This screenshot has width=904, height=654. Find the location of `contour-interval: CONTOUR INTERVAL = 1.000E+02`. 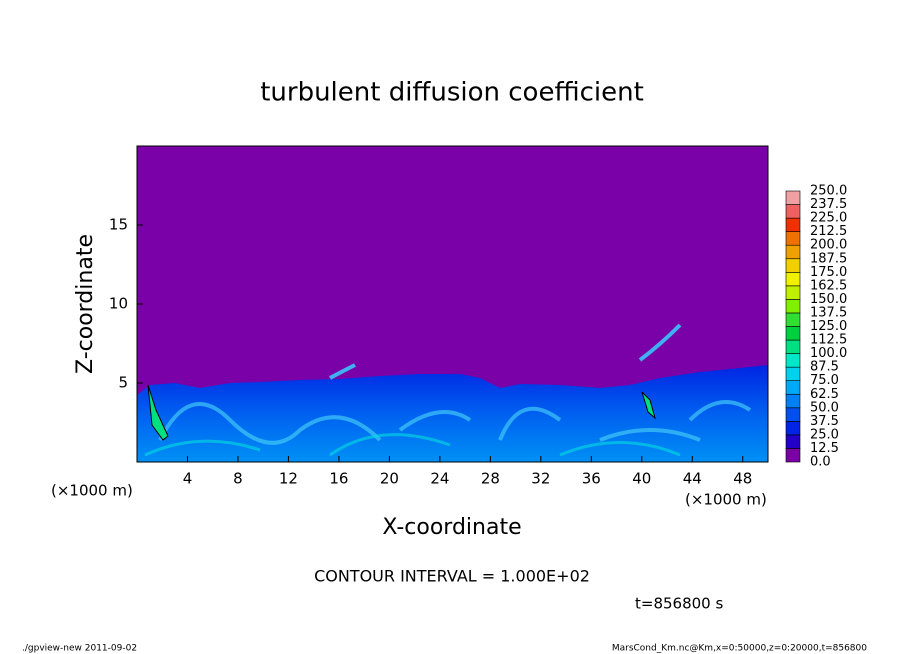

contour-interval: CONTOUR INTERVAL = 1.000E+02 is located at coordinates (452, 576).